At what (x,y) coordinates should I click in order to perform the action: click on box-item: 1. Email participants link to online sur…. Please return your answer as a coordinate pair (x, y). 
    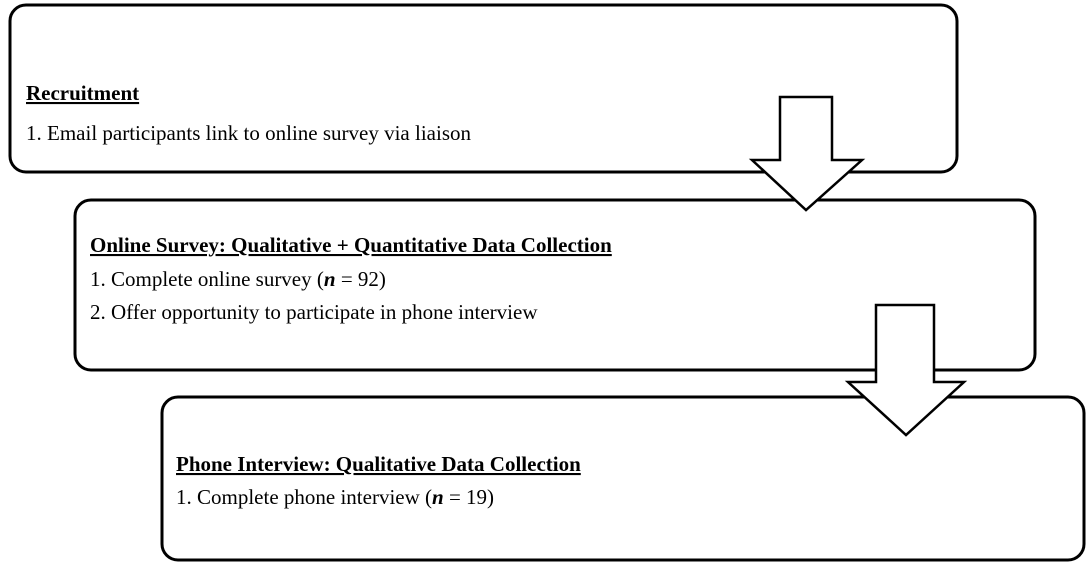
    Looking at the image, I should click on (248, 133).